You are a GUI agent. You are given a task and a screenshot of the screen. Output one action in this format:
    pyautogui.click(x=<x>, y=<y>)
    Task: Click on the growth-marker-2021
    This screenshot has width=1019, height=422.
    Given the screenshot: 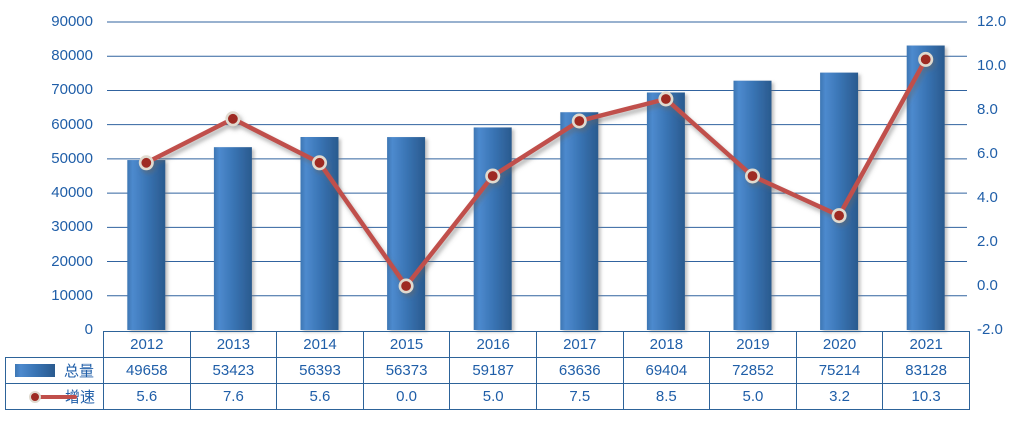 What is the action you would take?
    pyautogui.click(x=926, y=59)
    